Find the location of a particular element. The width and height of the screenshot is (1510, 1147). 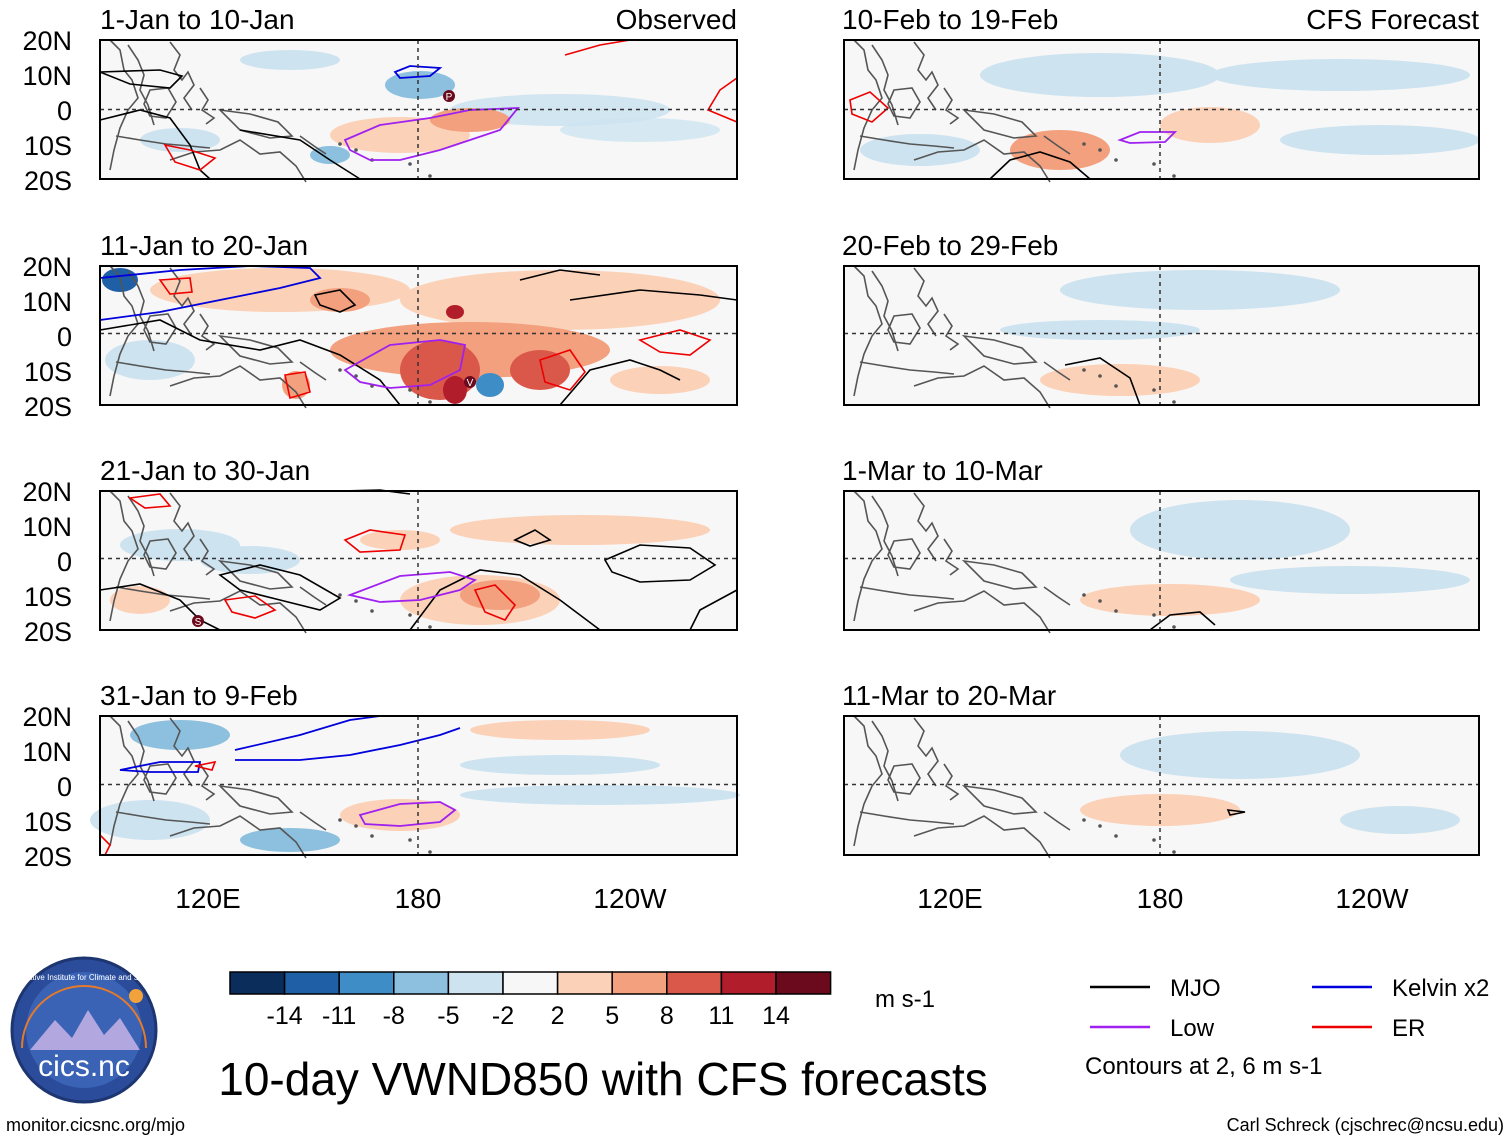

colorbar-tick: -2 is located at coordinates (503, 1016).